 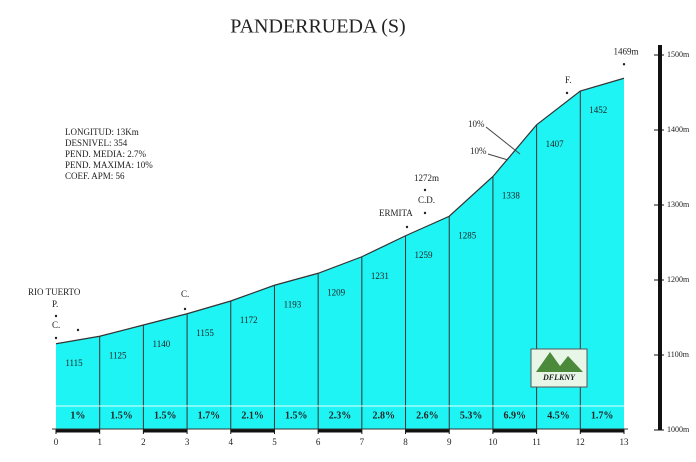 What do you see at coordinates (118, 355) in the screenshot?
I see `altitude-label: 1125` at bounding box center [118, 355].